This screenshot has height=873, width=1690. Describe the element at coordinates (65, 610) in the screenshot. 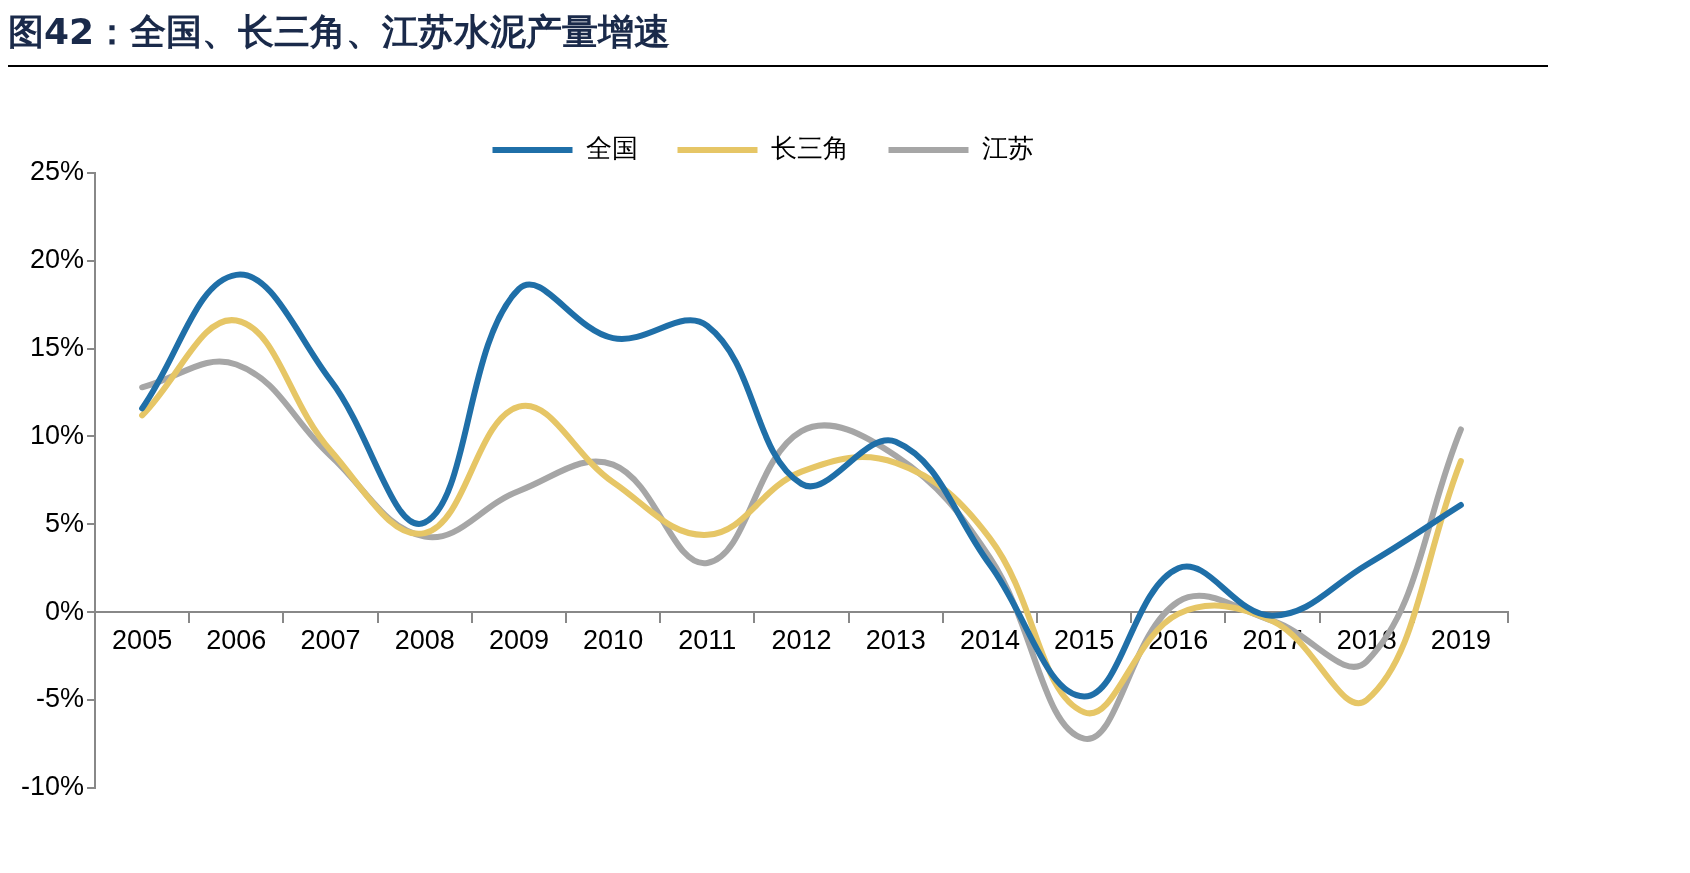

I see `y-tick-label: 0%` at that location.